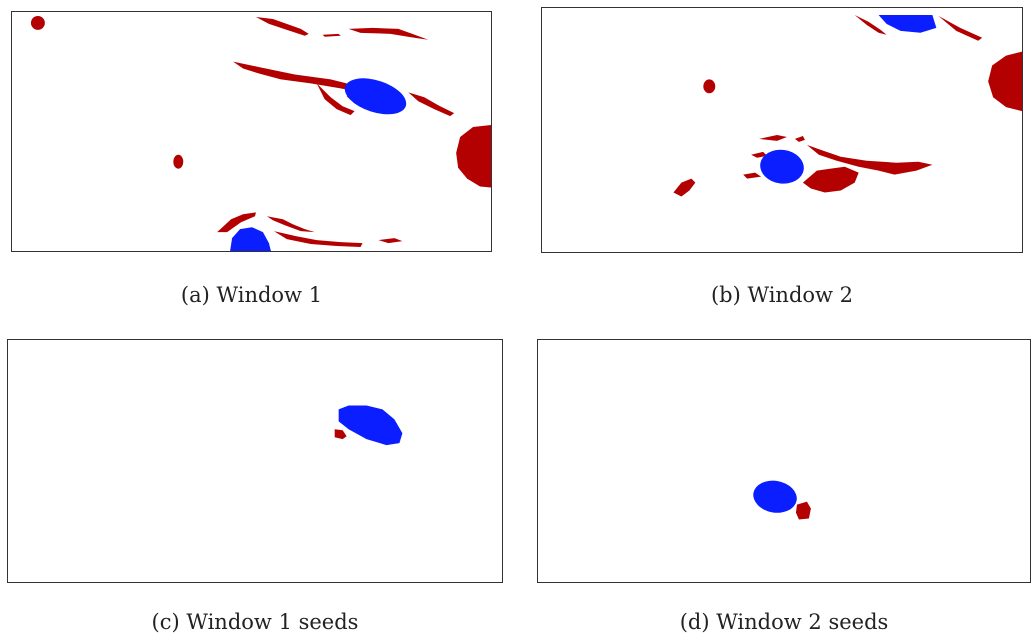  I want to click on window-2-plot, so click(847, 105).